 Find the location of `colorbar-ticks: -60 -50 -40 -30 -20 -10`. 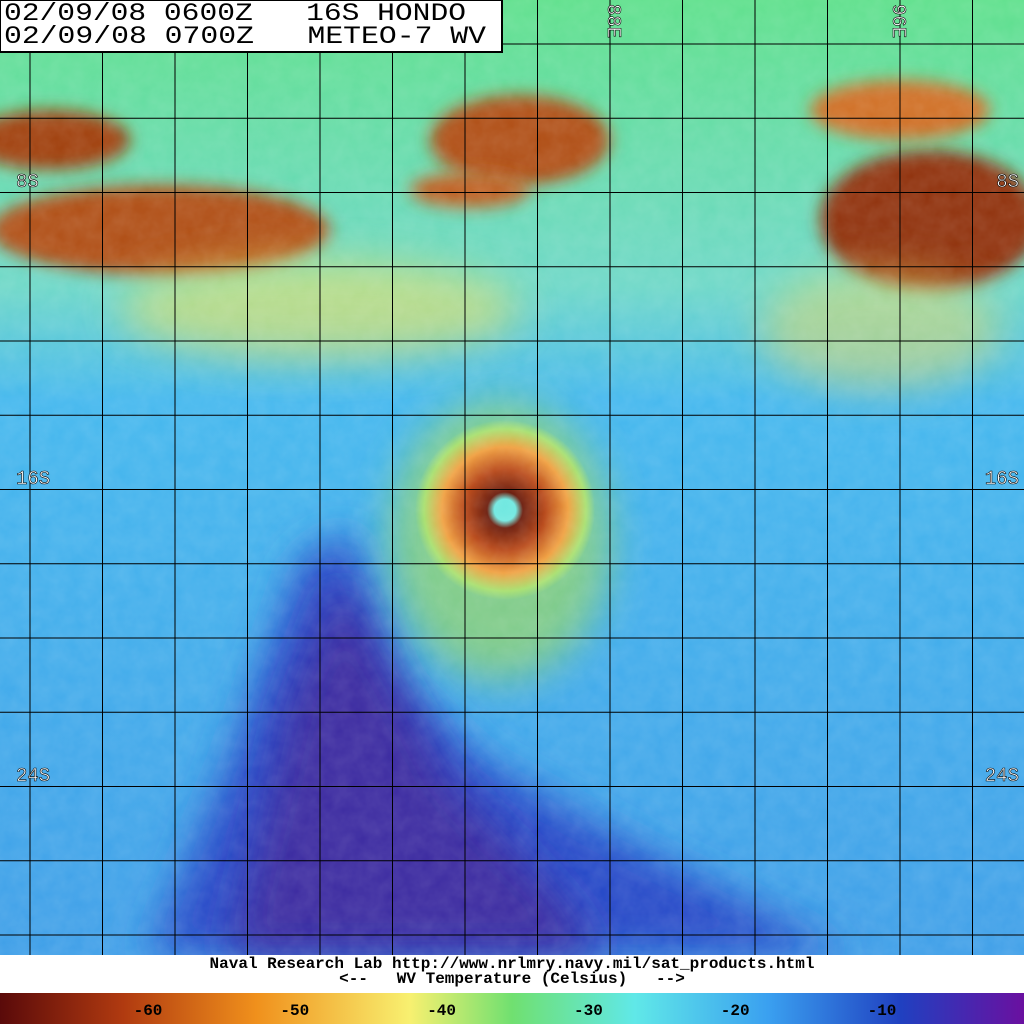

colorbar-ticks: -60 -50 -40 -30 -20 -10 is located at coordinates (515, 1011).